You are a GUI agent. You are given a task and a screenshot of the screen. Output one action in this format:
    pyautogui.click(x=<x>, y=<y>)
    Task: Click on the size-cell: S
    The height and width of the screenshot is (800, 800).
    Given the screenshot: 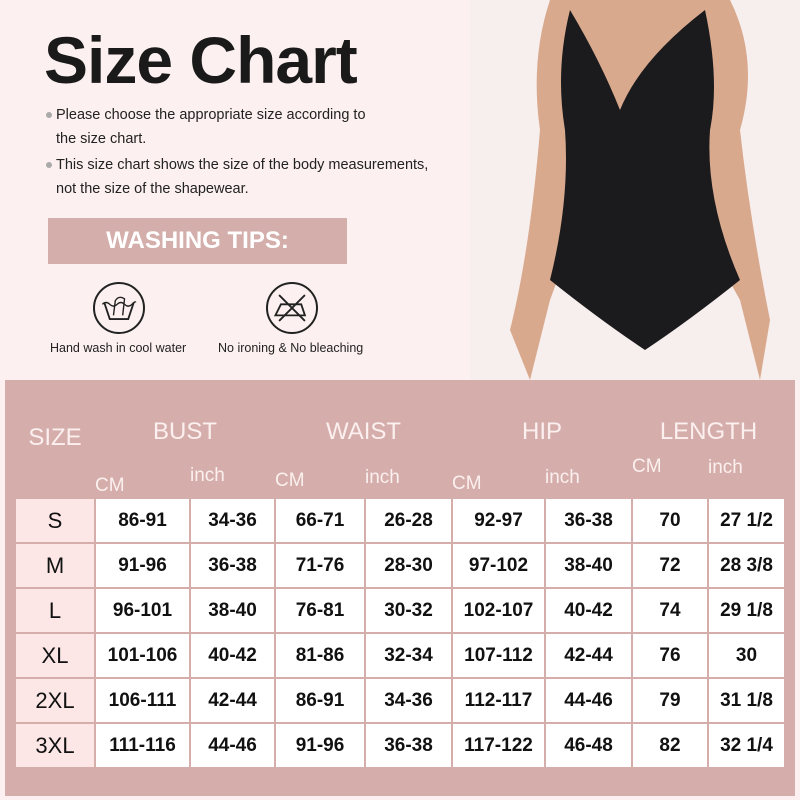 What is the action you would take?
    pyautogui.click(x=55, y=520)
    